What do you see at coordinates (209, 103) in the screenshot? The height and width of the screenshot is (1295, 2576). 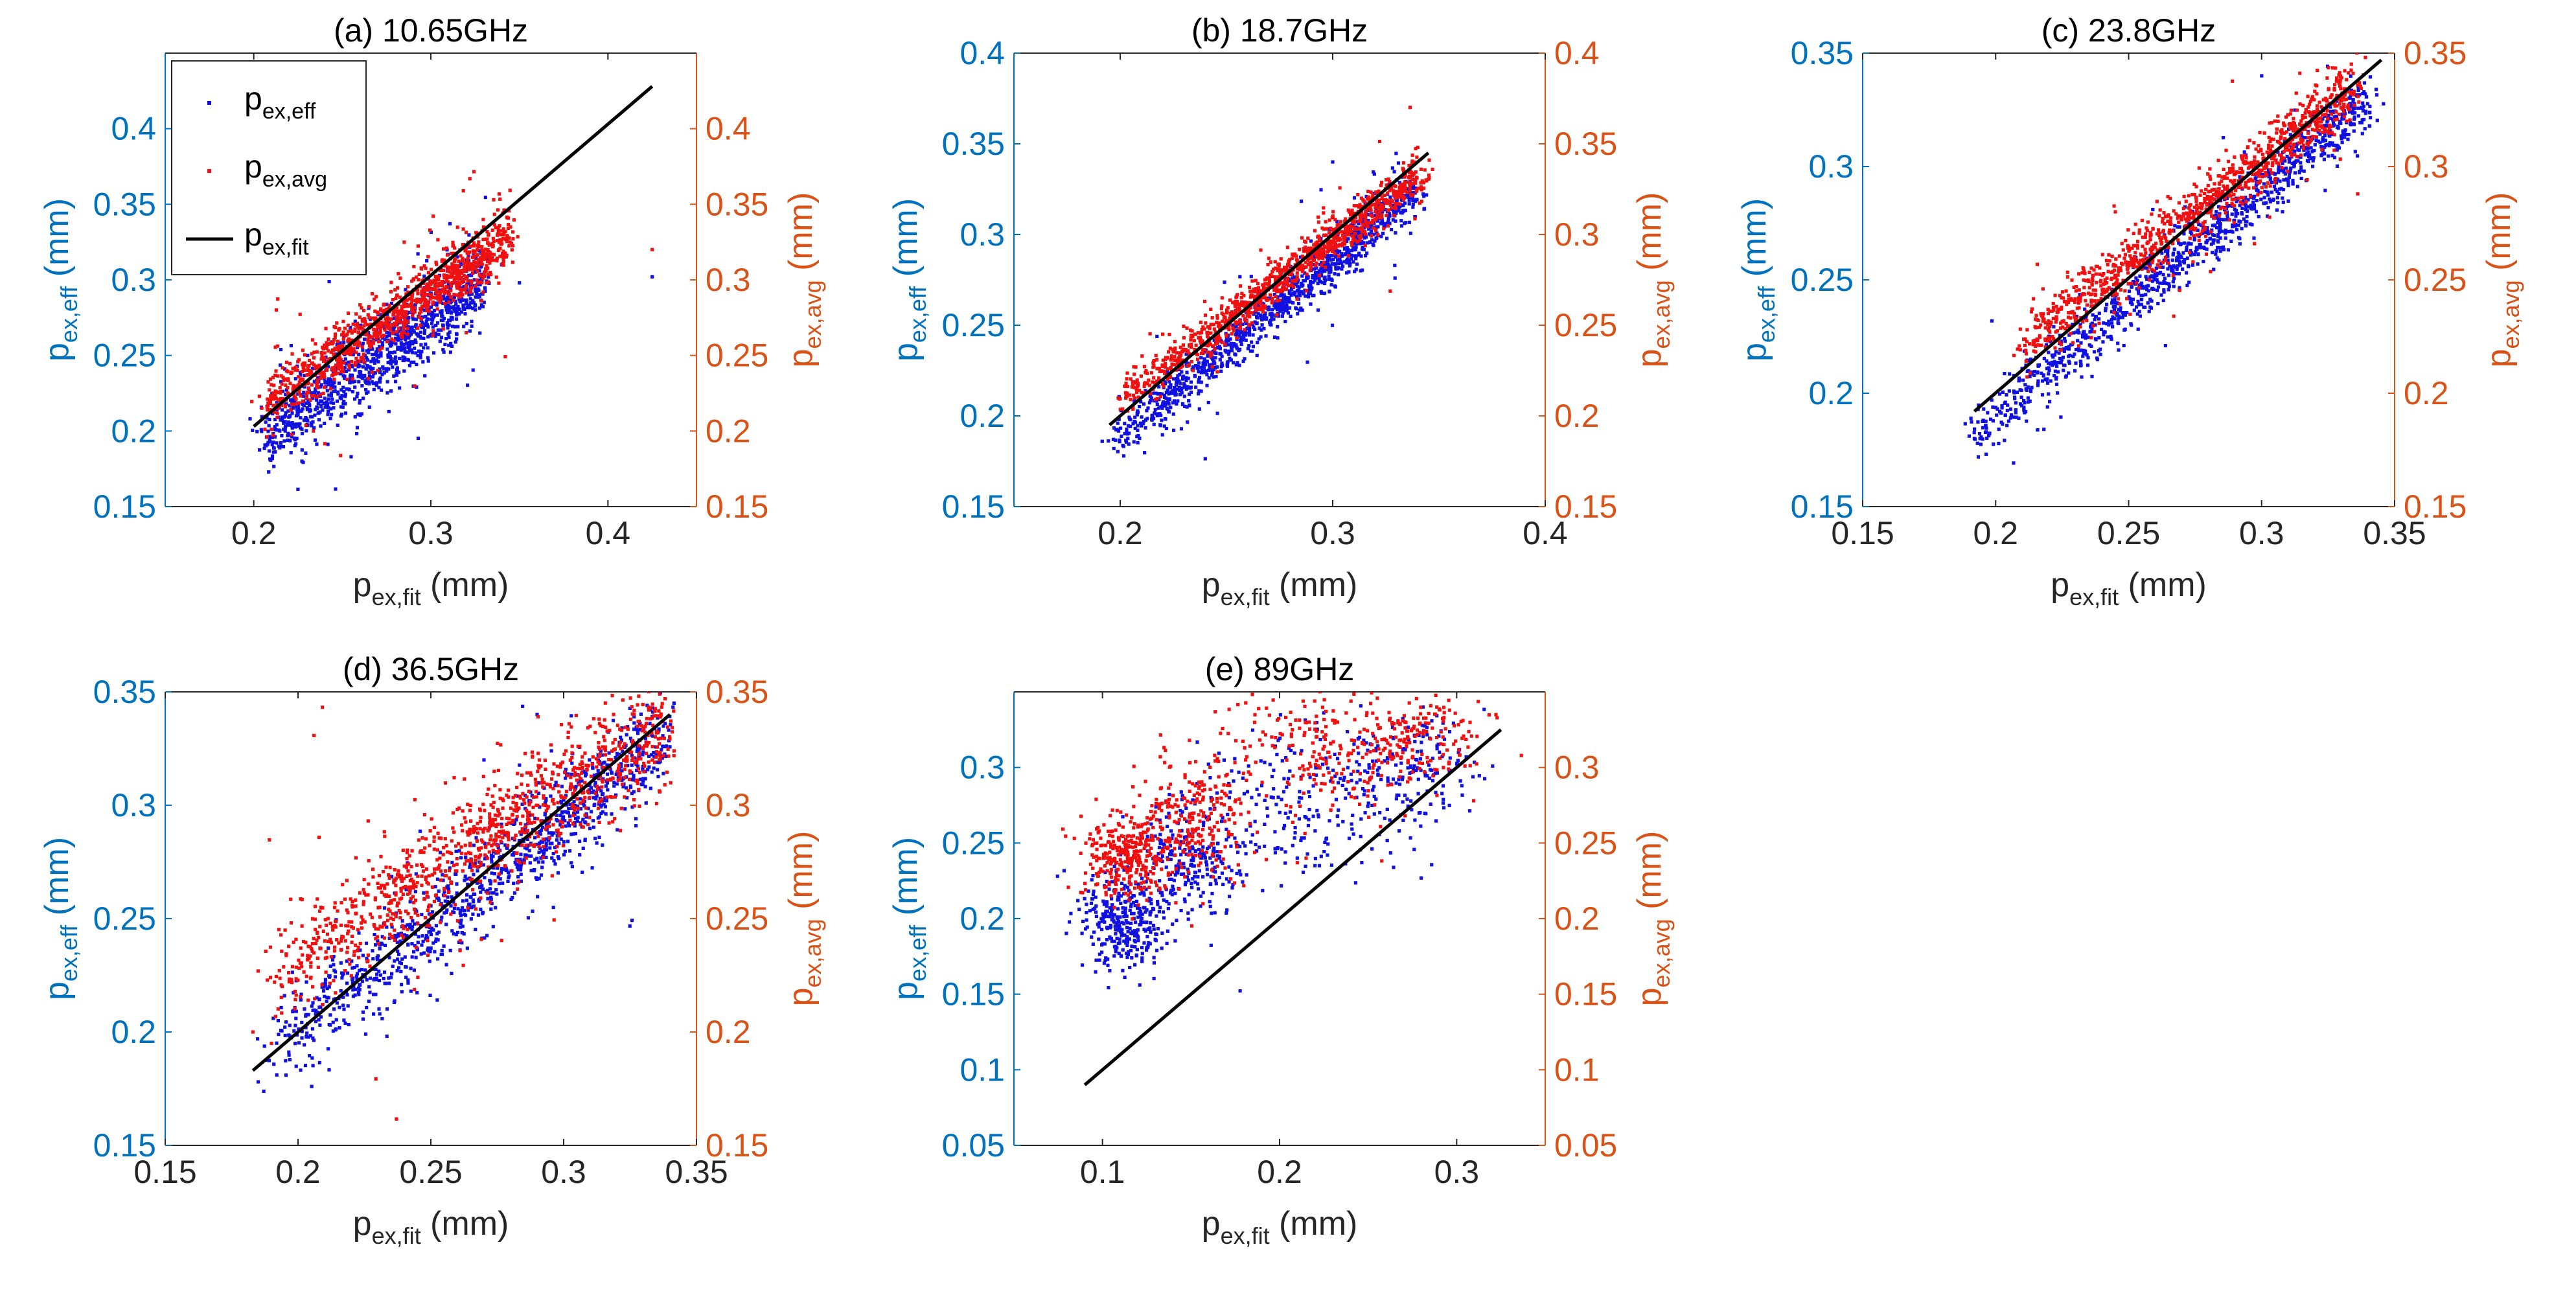 I see `legend-marker-eff` at bounding box center [209, 103].